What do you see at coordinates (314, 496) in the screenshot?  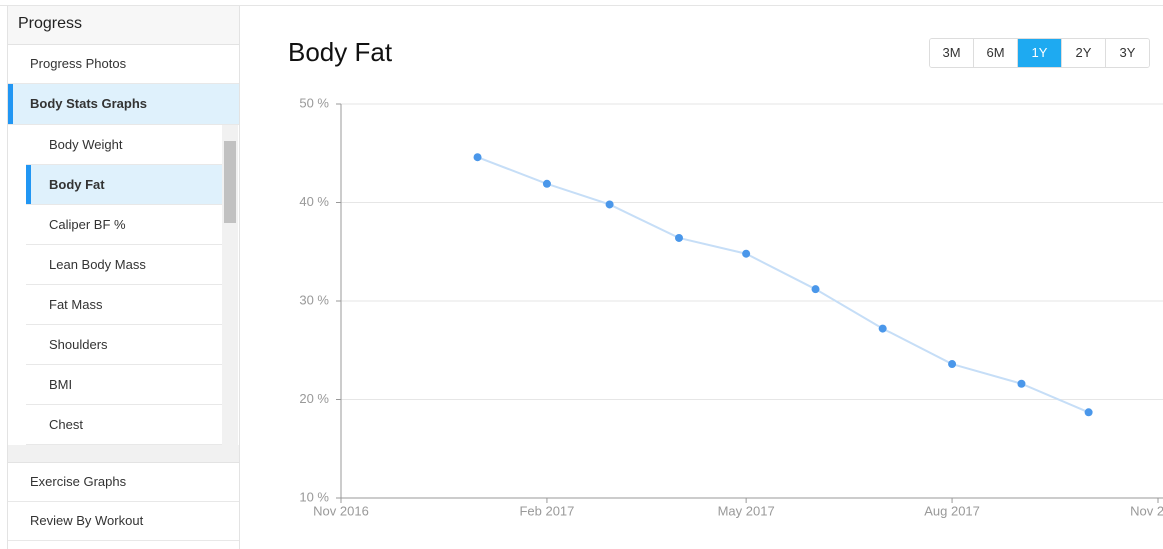 I see `y-tick-label: 10 %` at bounding box center [314, 496].